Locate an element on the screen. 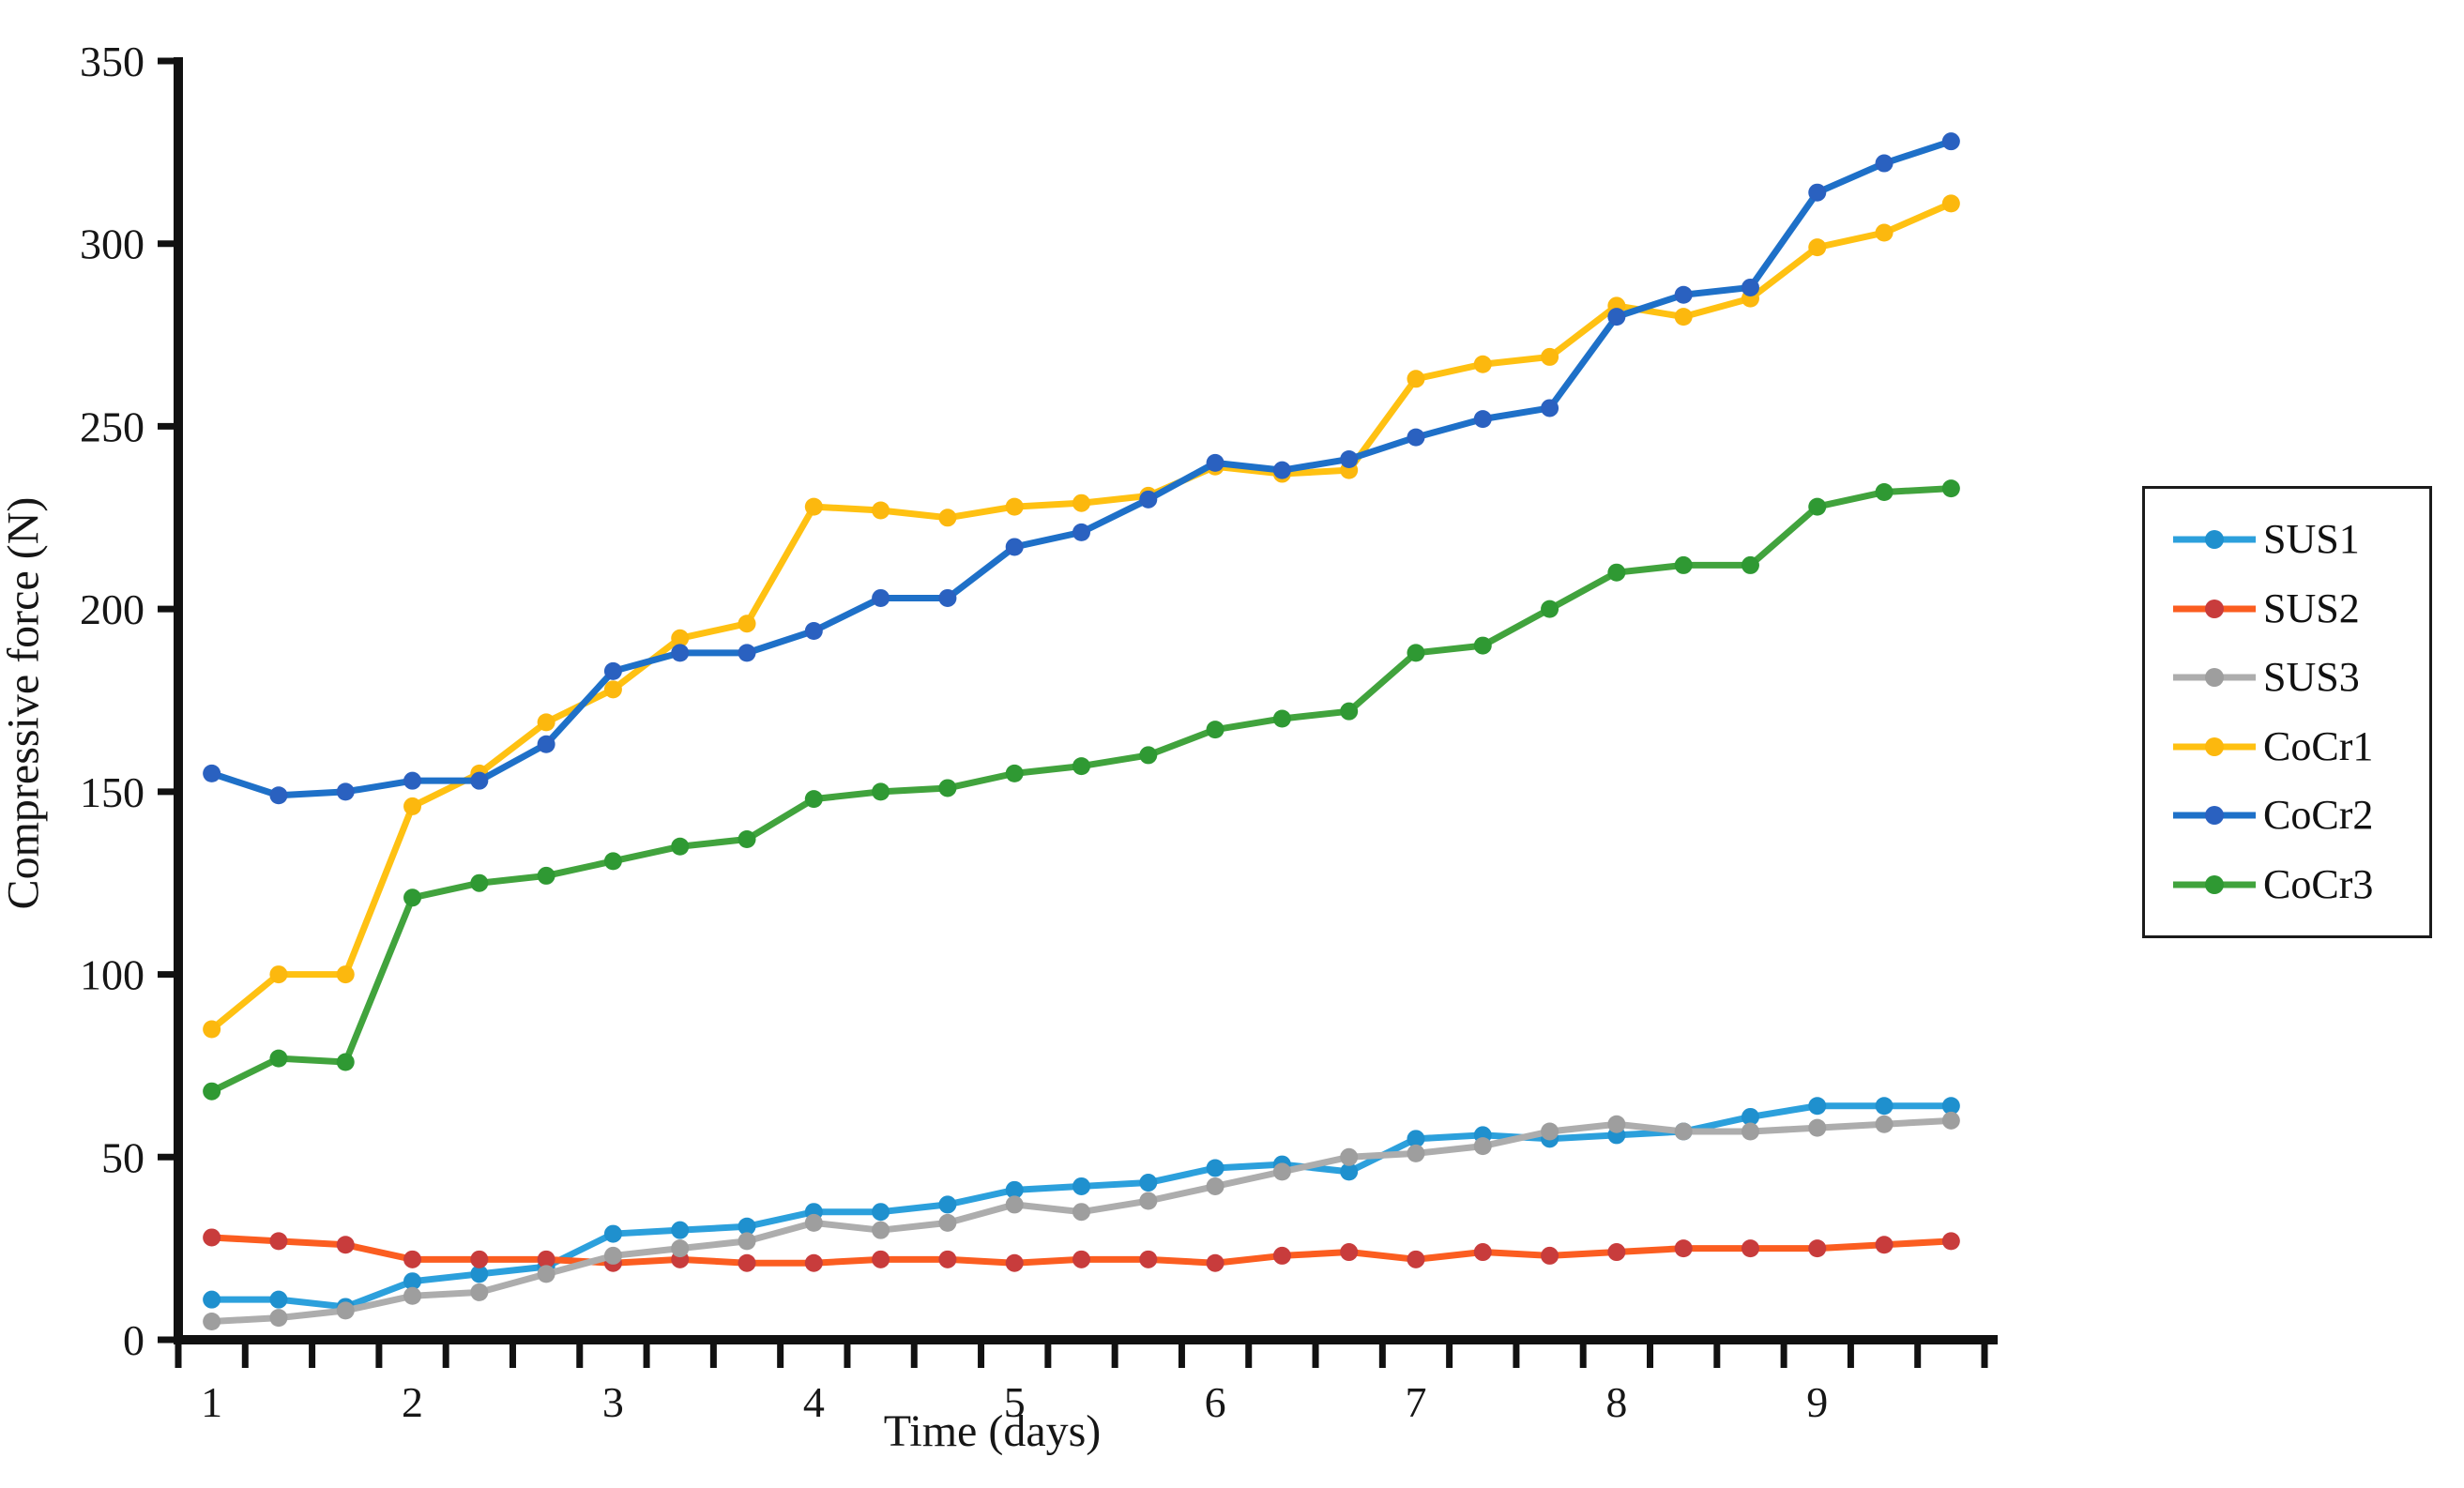 This screenshot has height=1488, width=2464. x-tick-label: 7 is located at coordinates (1415, 1402).